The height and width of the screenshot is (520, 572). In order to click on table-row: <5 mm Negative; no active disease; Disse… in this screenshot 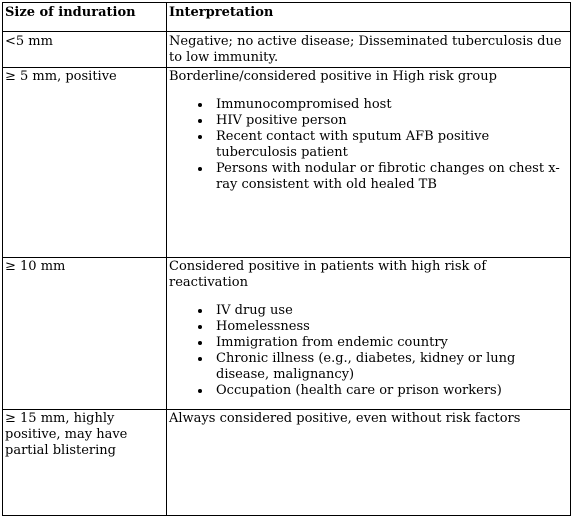, I will do `click(286, 49)`.